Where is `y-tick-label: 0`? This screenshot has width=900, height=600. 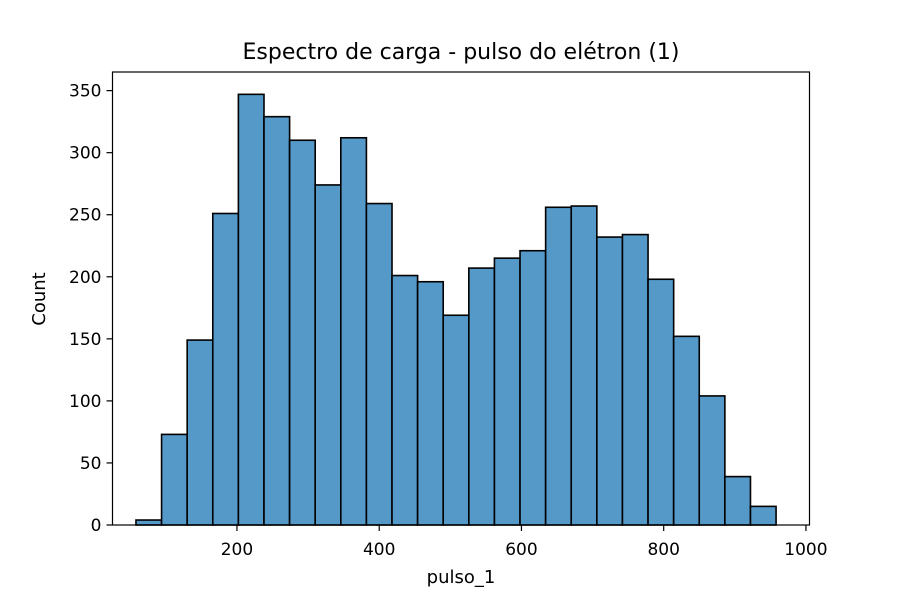
y-tick-label: 0 is located at coordinates (96, 526).